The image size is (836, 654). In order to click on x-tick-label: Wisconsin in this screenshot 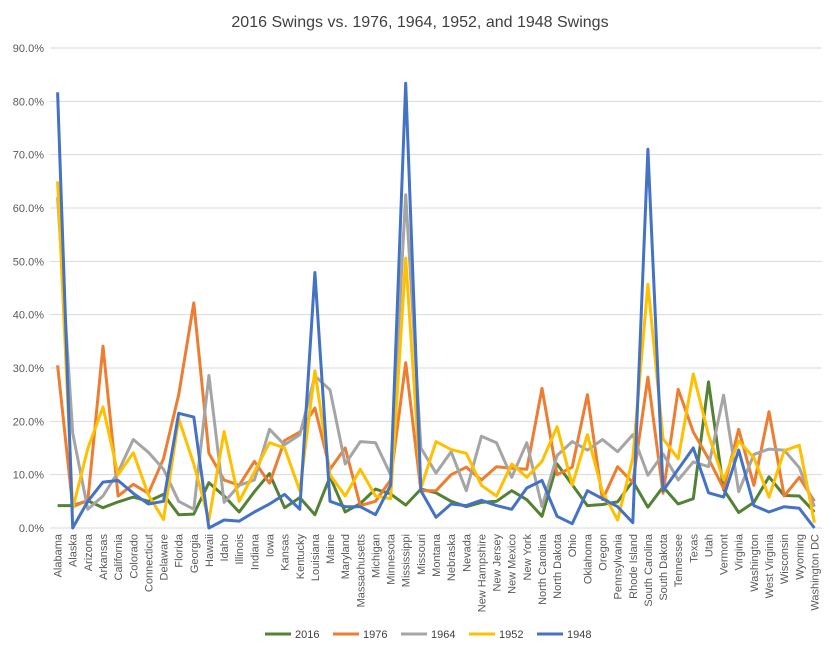, I will do `click(785, 559)`.